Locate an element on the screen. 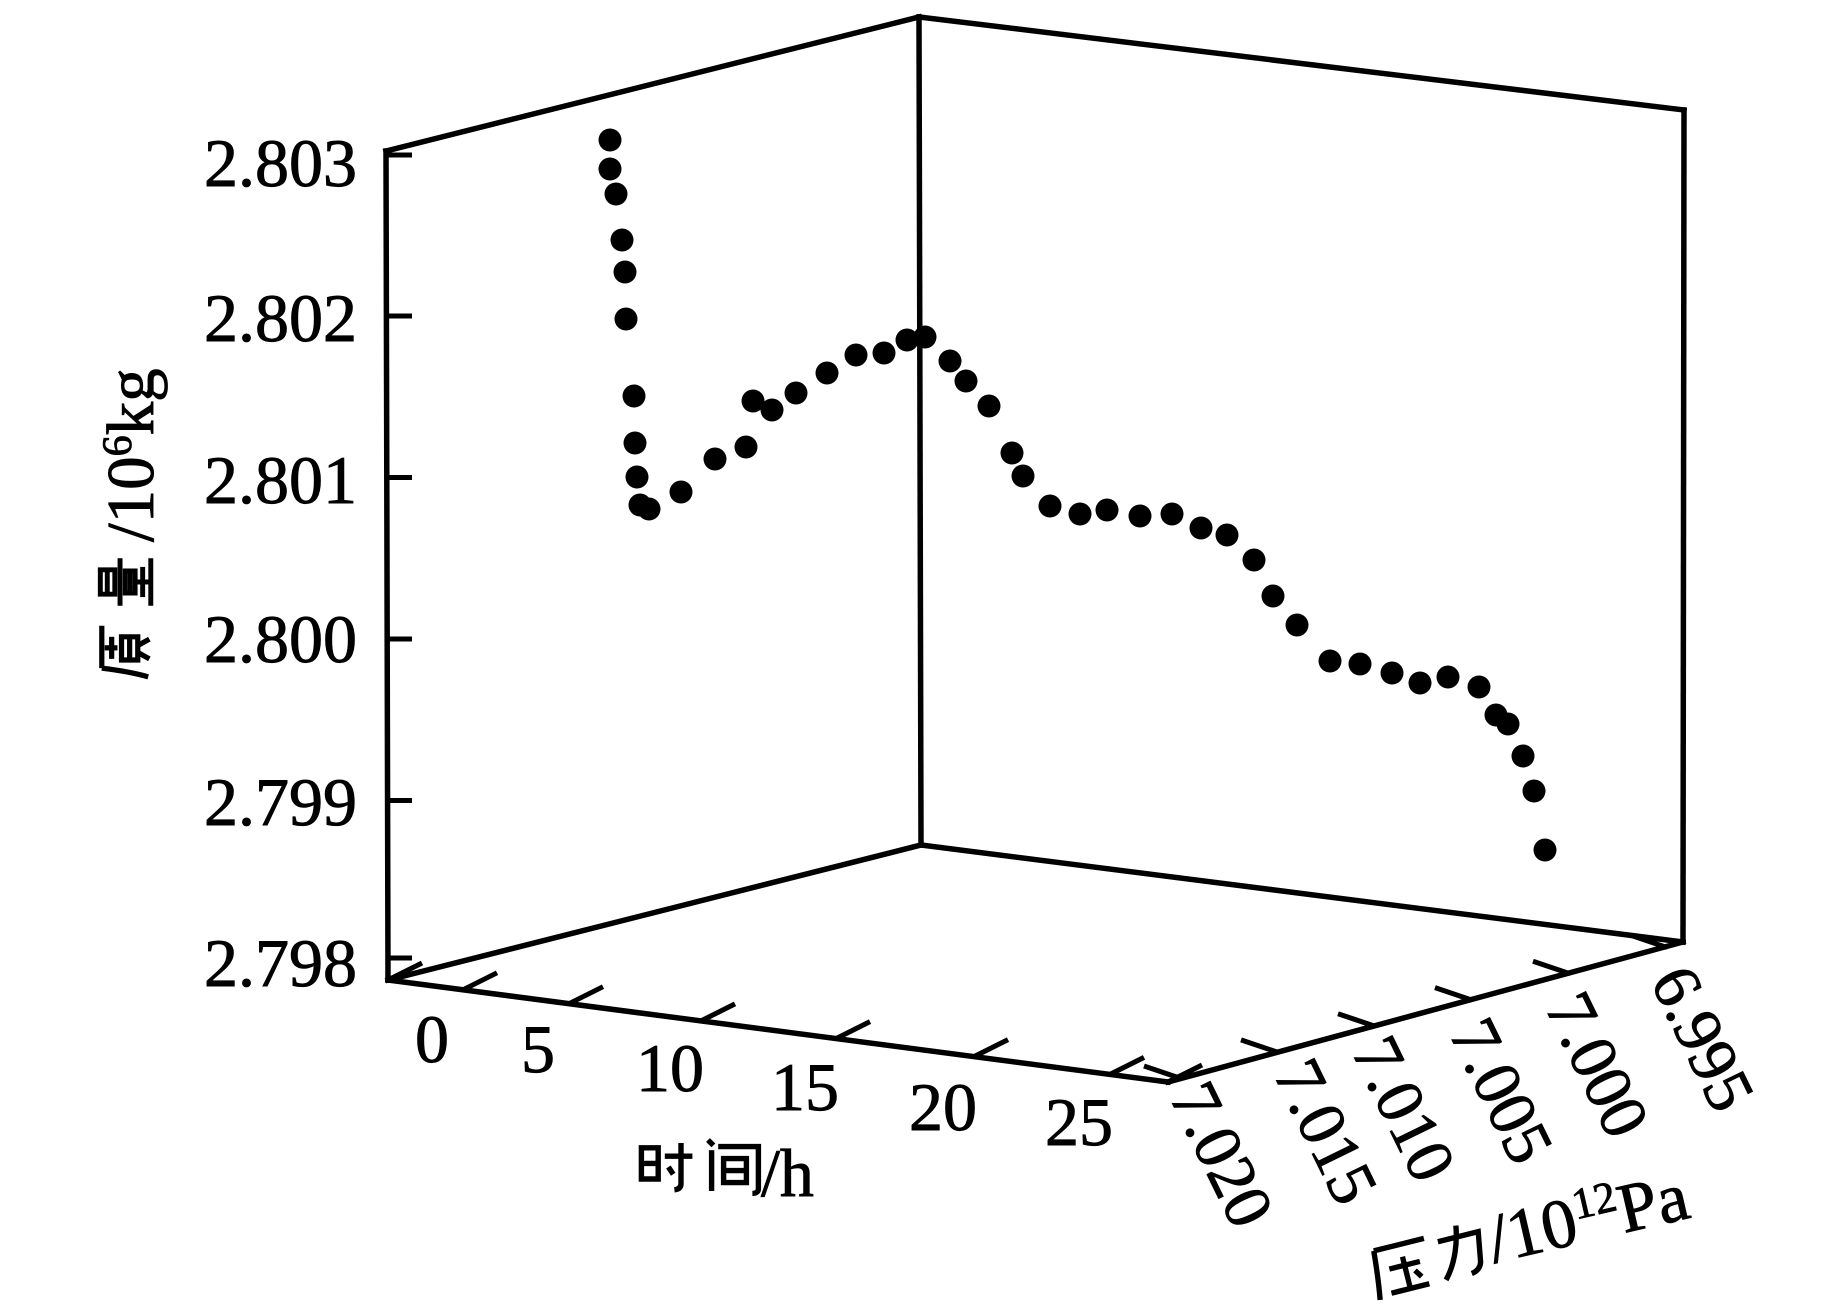 Image resolution: width=1843 pixels, height=1304 pixels. svg-text: 25 is located at coordinates (1079, 1122).